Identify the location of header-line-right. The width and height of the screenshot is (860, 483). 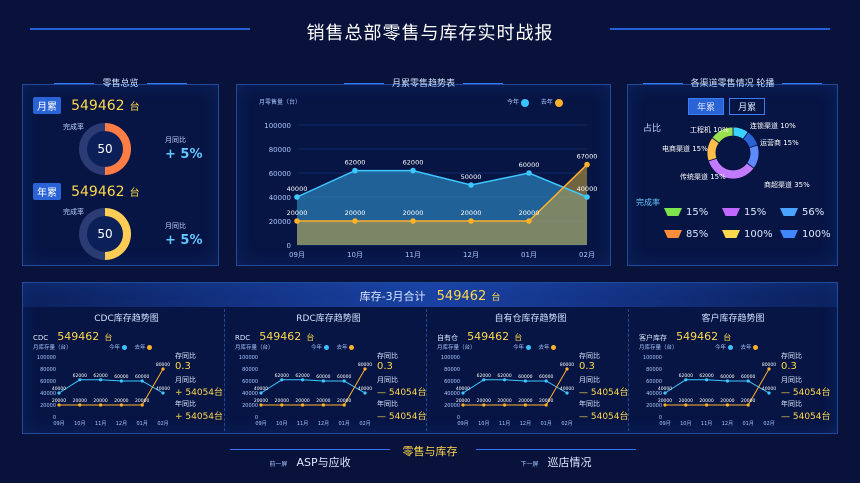
(720, 29).